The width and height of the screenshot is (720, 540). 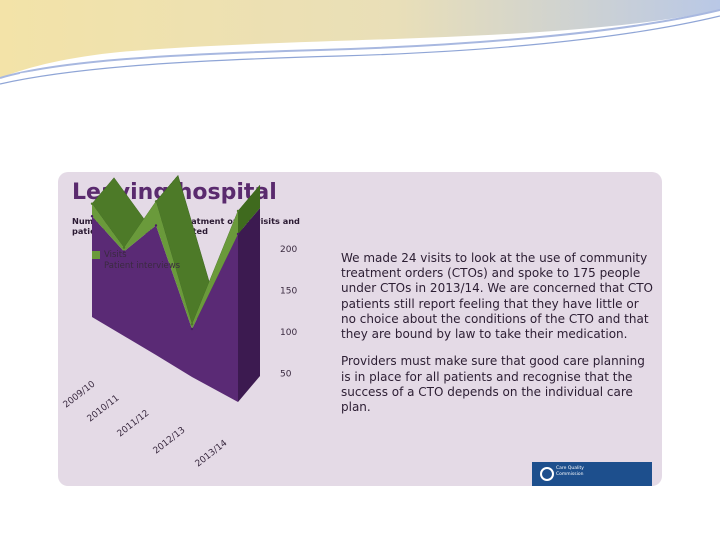 What do you see at coordinates (592, 474) in the screenshot?
I see `cqc-logo-bar: Care Quality Commission` at bounding box center [592, 474].